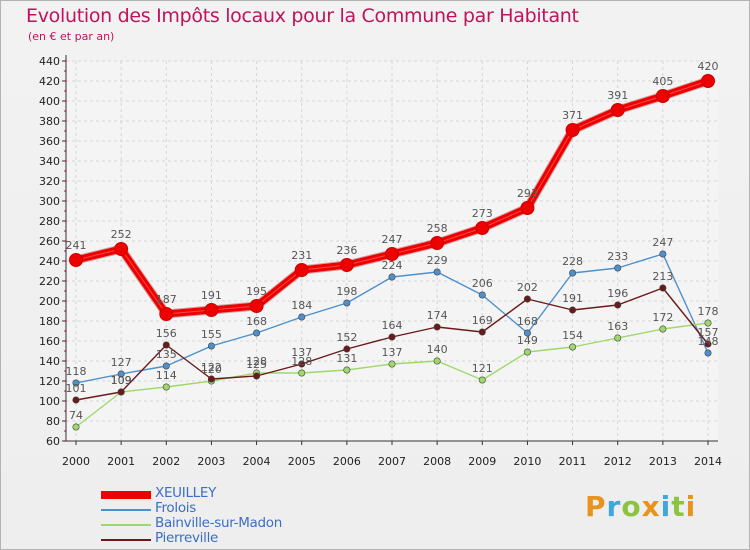  What do you see at coordinates (49, 61) in the screenshot?
I see `y-tick-label: 440` at bounding box center [49, 61].